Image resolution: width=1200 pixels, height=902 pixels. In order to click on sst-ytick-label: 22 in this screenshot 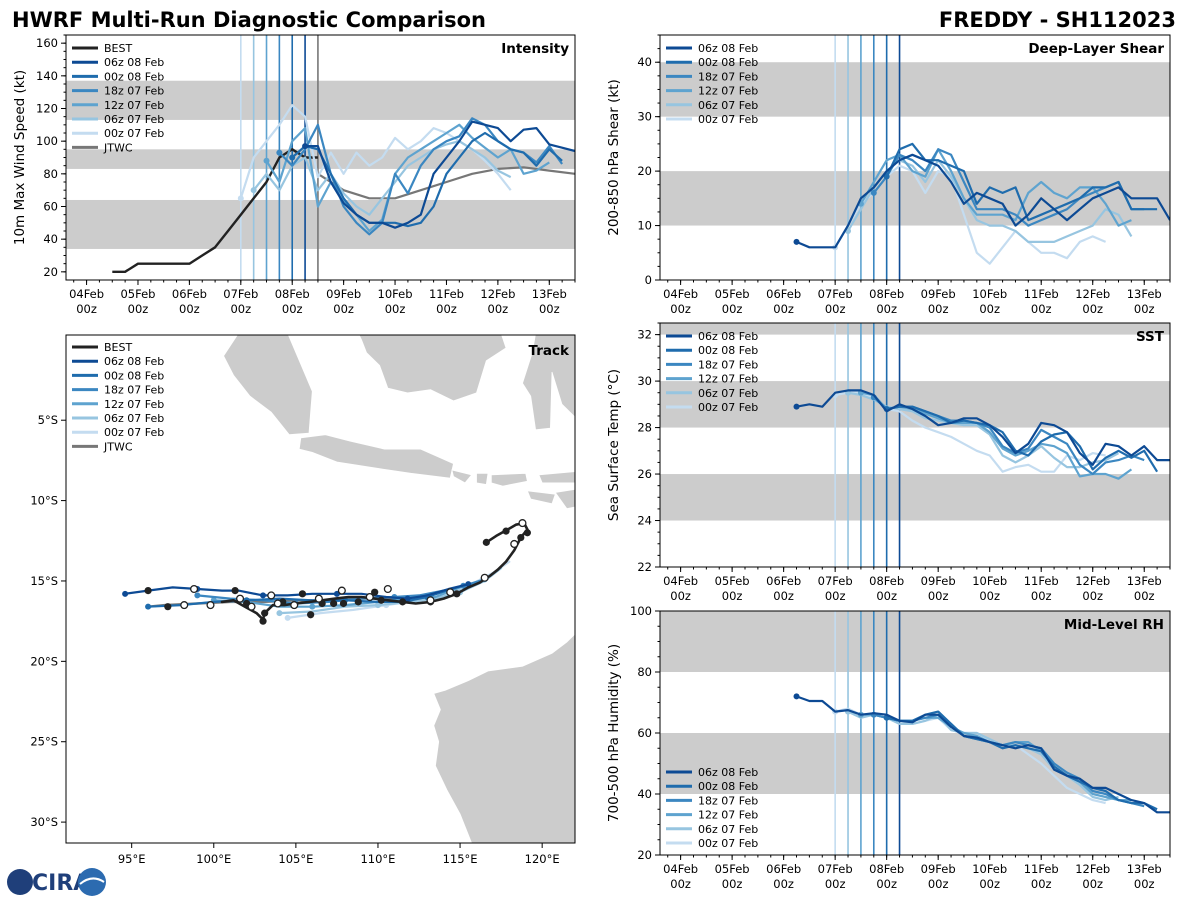, I will do `click(644, 567)`.